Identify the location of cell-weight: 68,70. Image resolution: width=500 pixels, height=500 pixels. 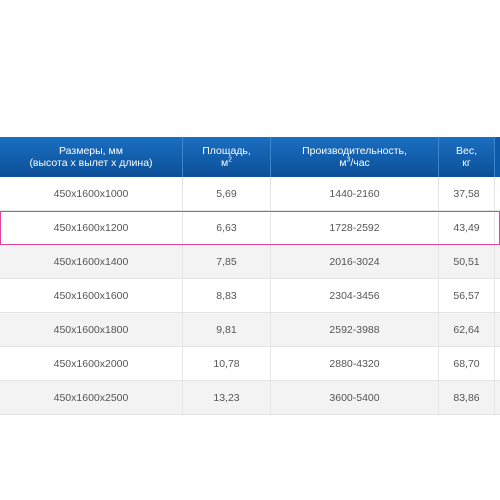
(467, 363).